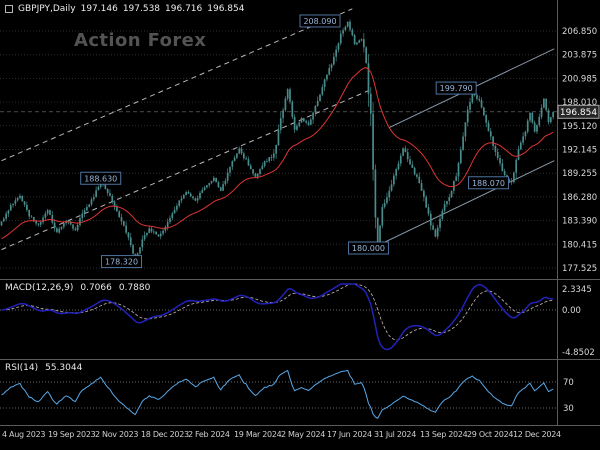 This screenshot has height=450, width=600. What do you see at coordinates (72, 434) in the screenshot?
I see `date-axis-label: 19 Sep 2023` at bounding box center [72, 434].